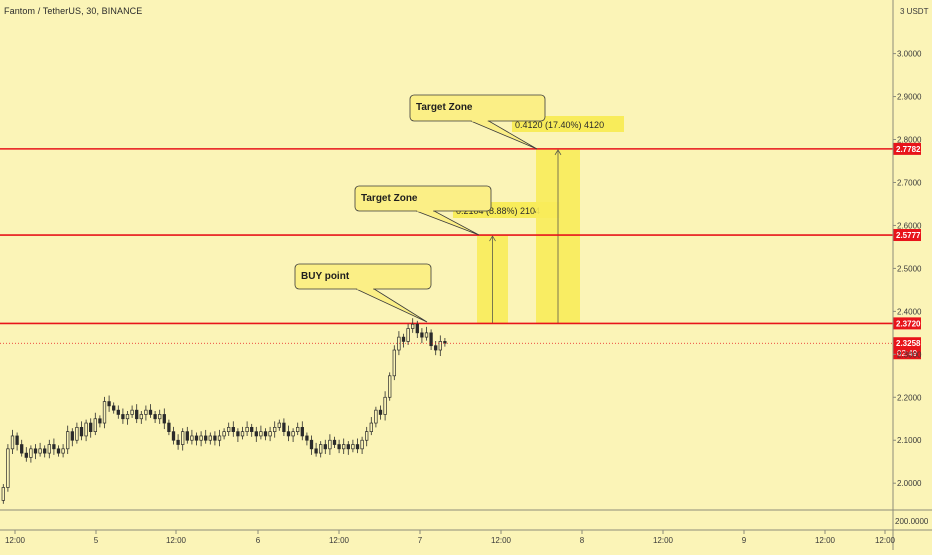  What do you see at coordinates (909, 54) in the screenshot?
I see `price-tick-label: 3.0000` at bounding box center [909, 54].